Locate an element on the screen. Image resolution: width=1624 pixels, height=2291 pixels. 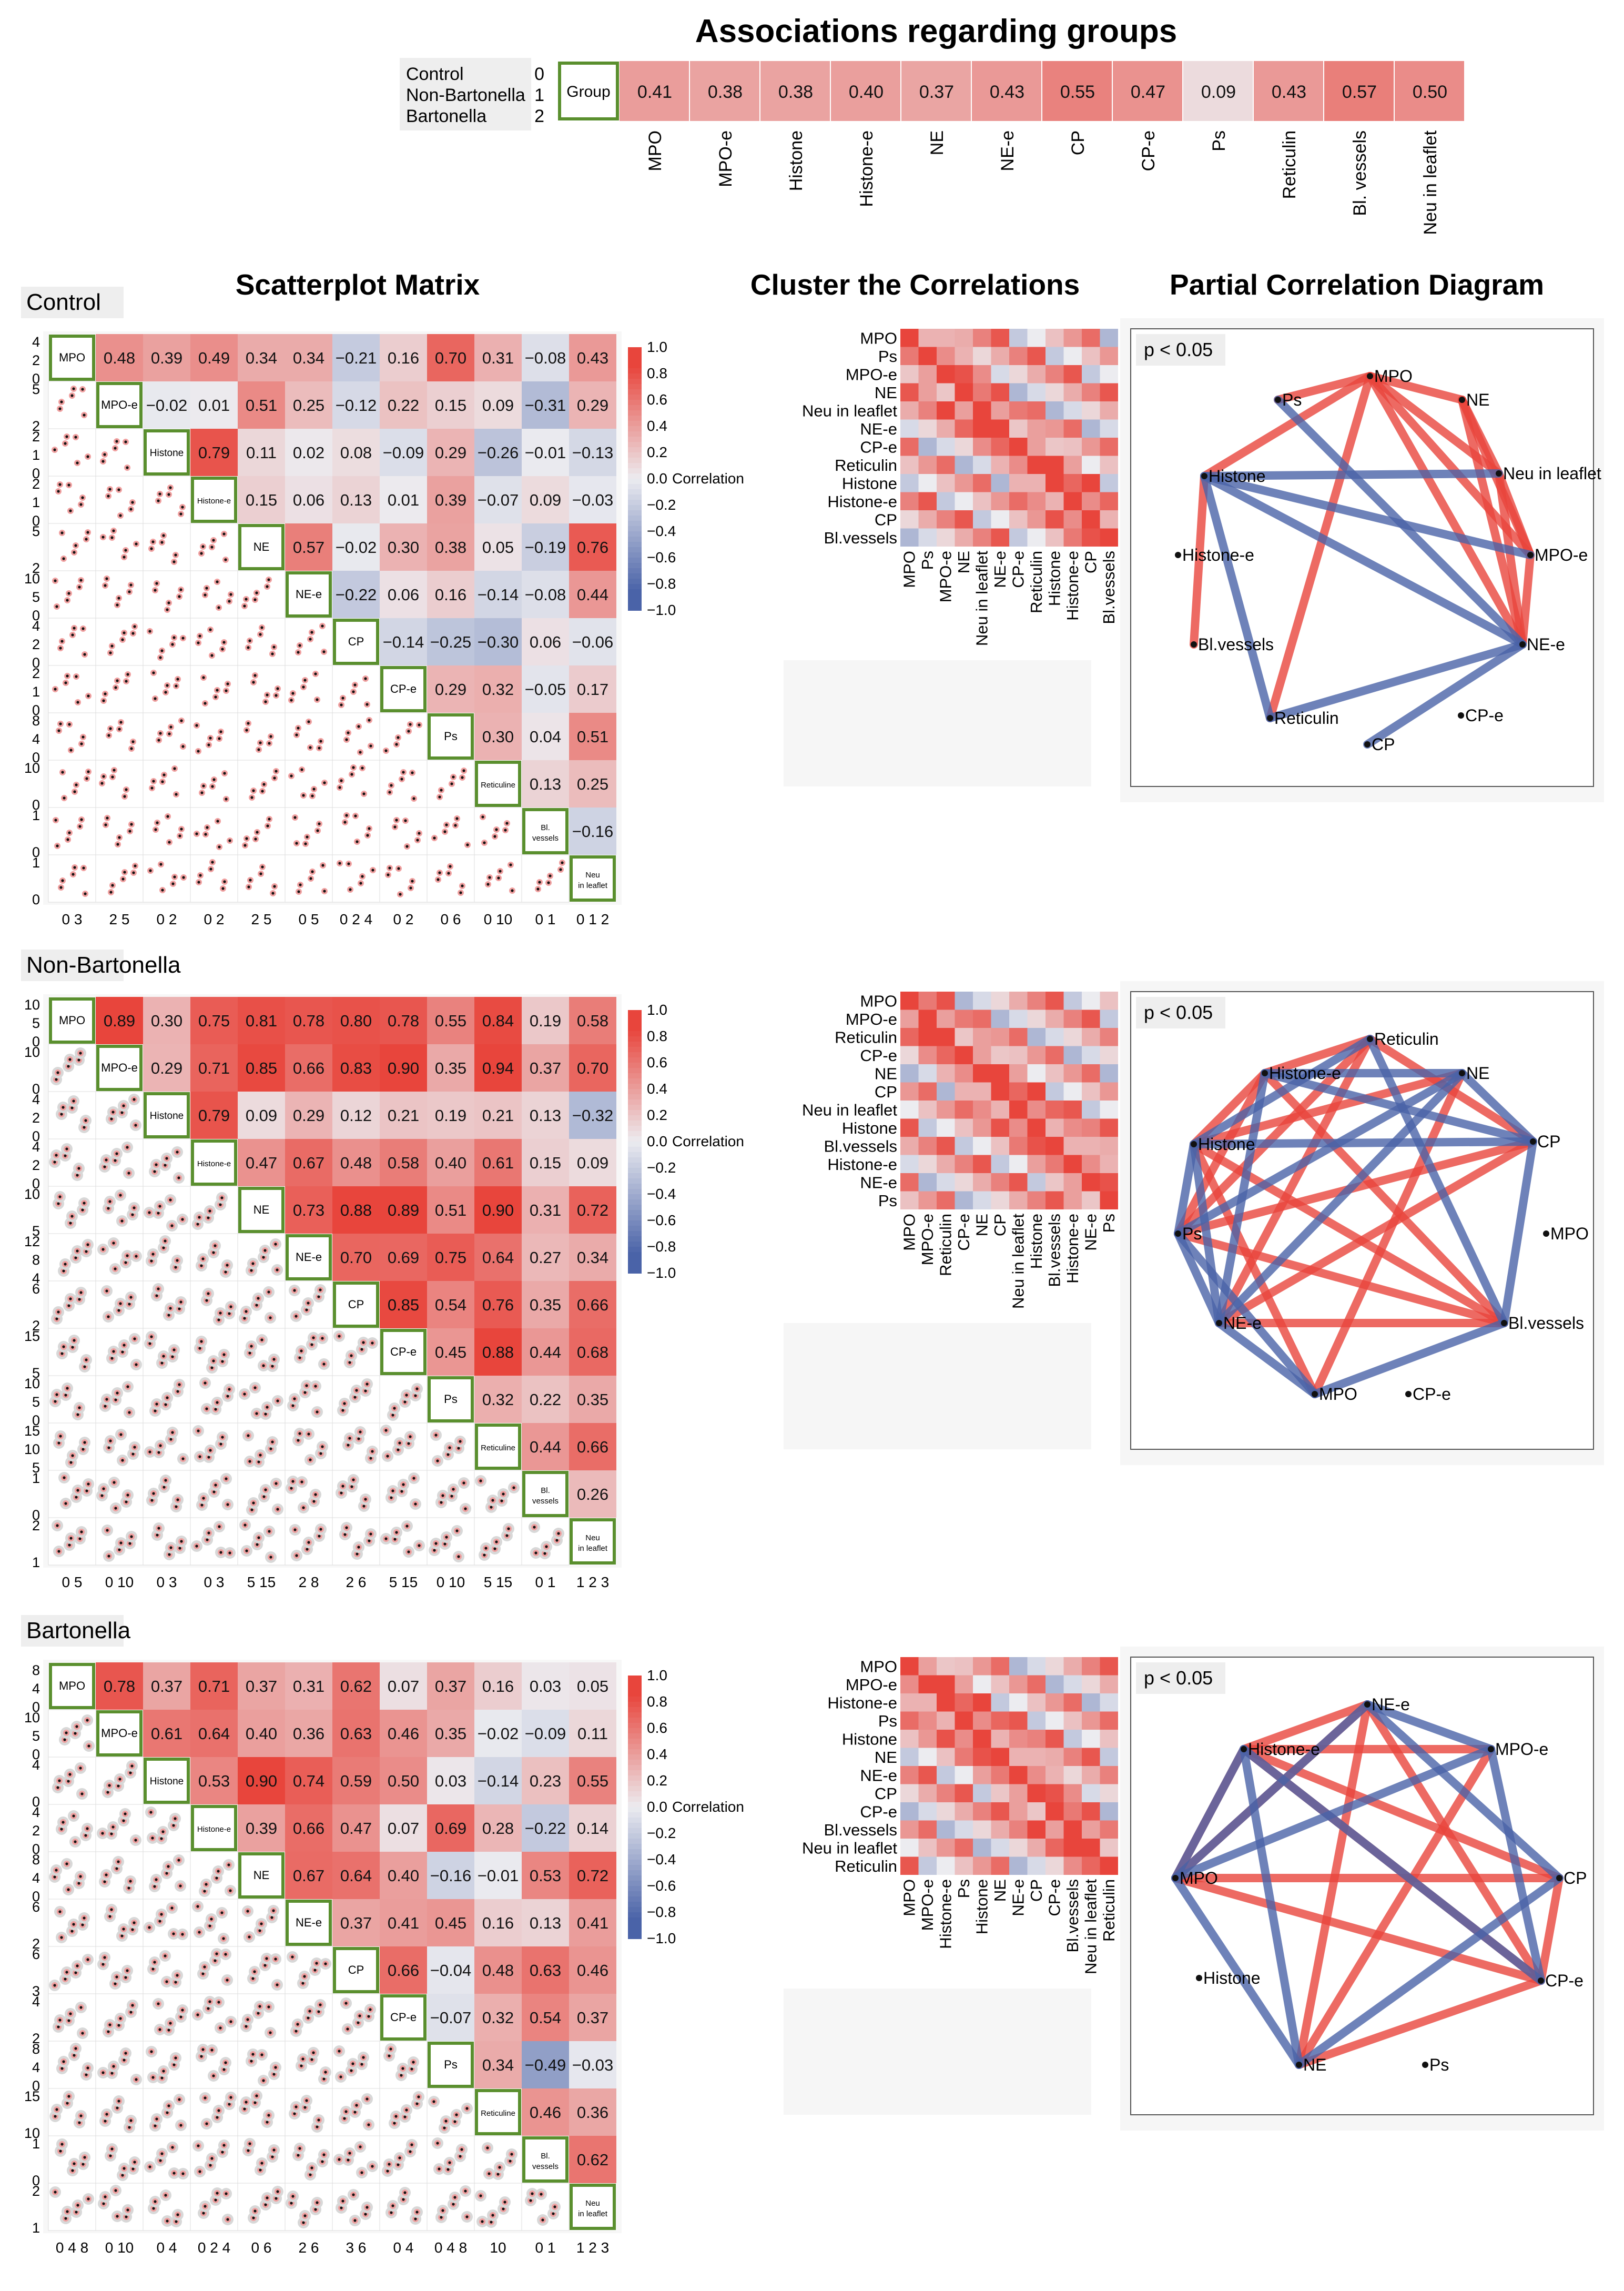
corr-value: 0.34 is located at coordinates (592, 1257).